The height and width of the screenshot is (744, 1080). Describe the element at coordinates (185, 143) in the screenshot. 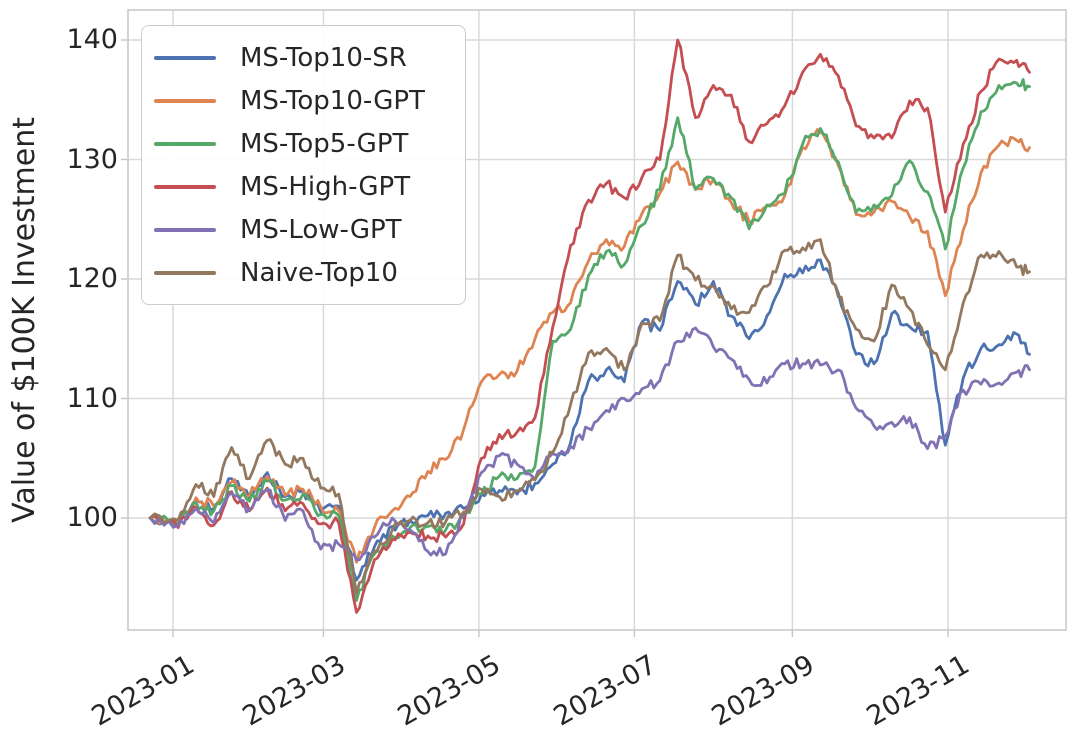

I see `legend-line-swatch-MS-Top5-GPT` at that location.